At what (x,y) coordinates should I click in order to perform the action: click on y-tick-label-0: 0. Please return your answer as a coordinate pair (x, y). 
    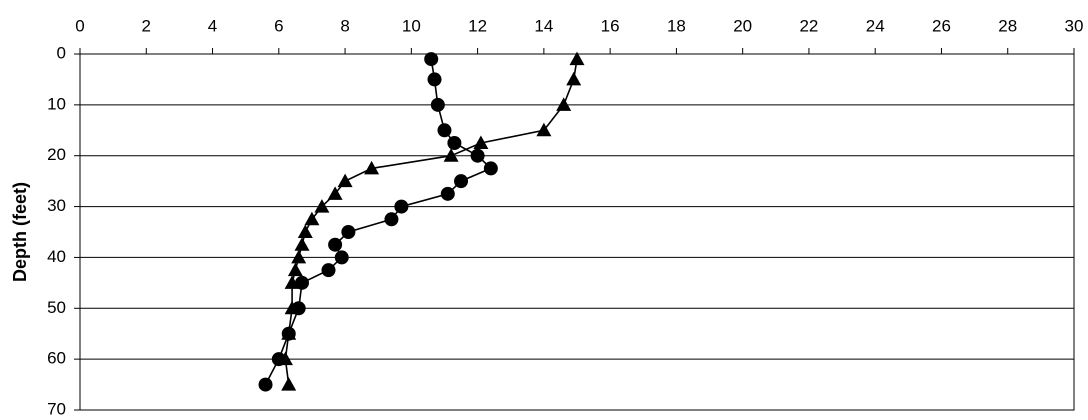
    Looking at the image, I should click on (61, 52).